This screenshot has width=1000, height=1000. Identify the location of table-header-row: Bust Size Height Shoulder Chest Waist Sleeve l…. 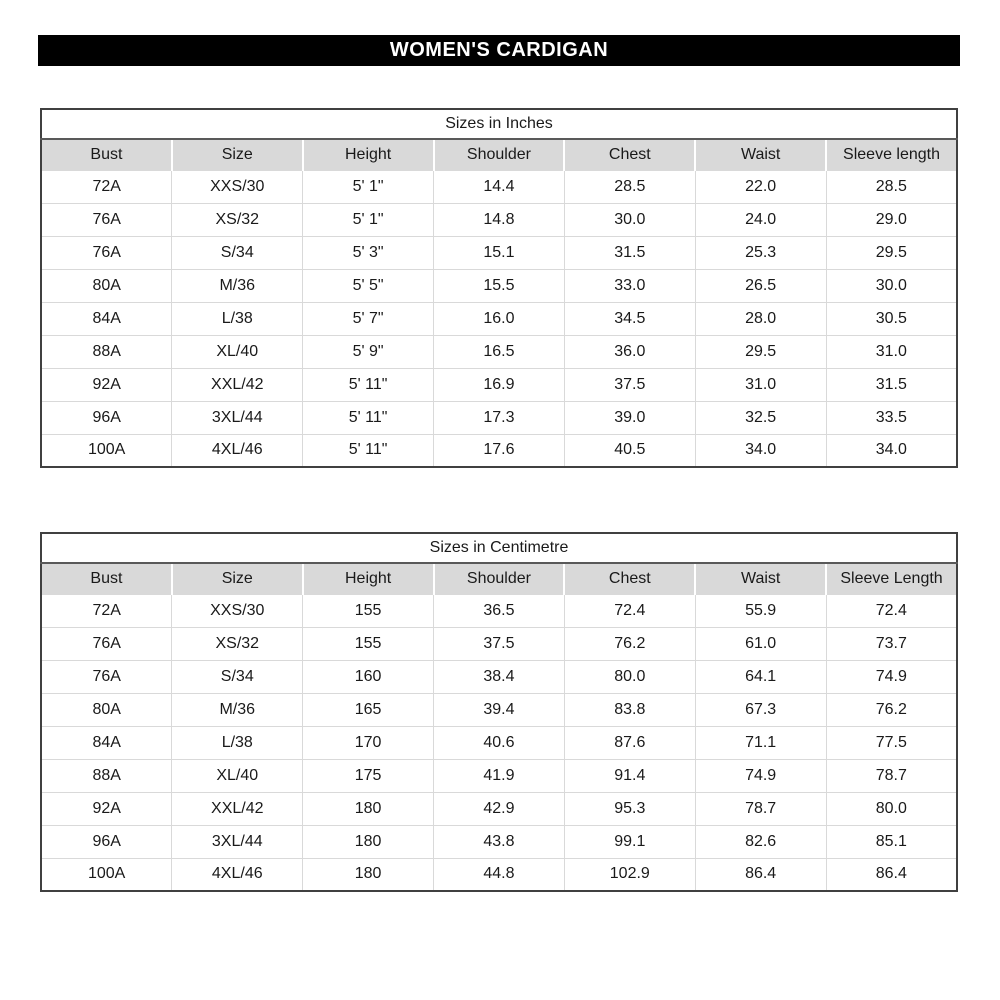
(499, 155).